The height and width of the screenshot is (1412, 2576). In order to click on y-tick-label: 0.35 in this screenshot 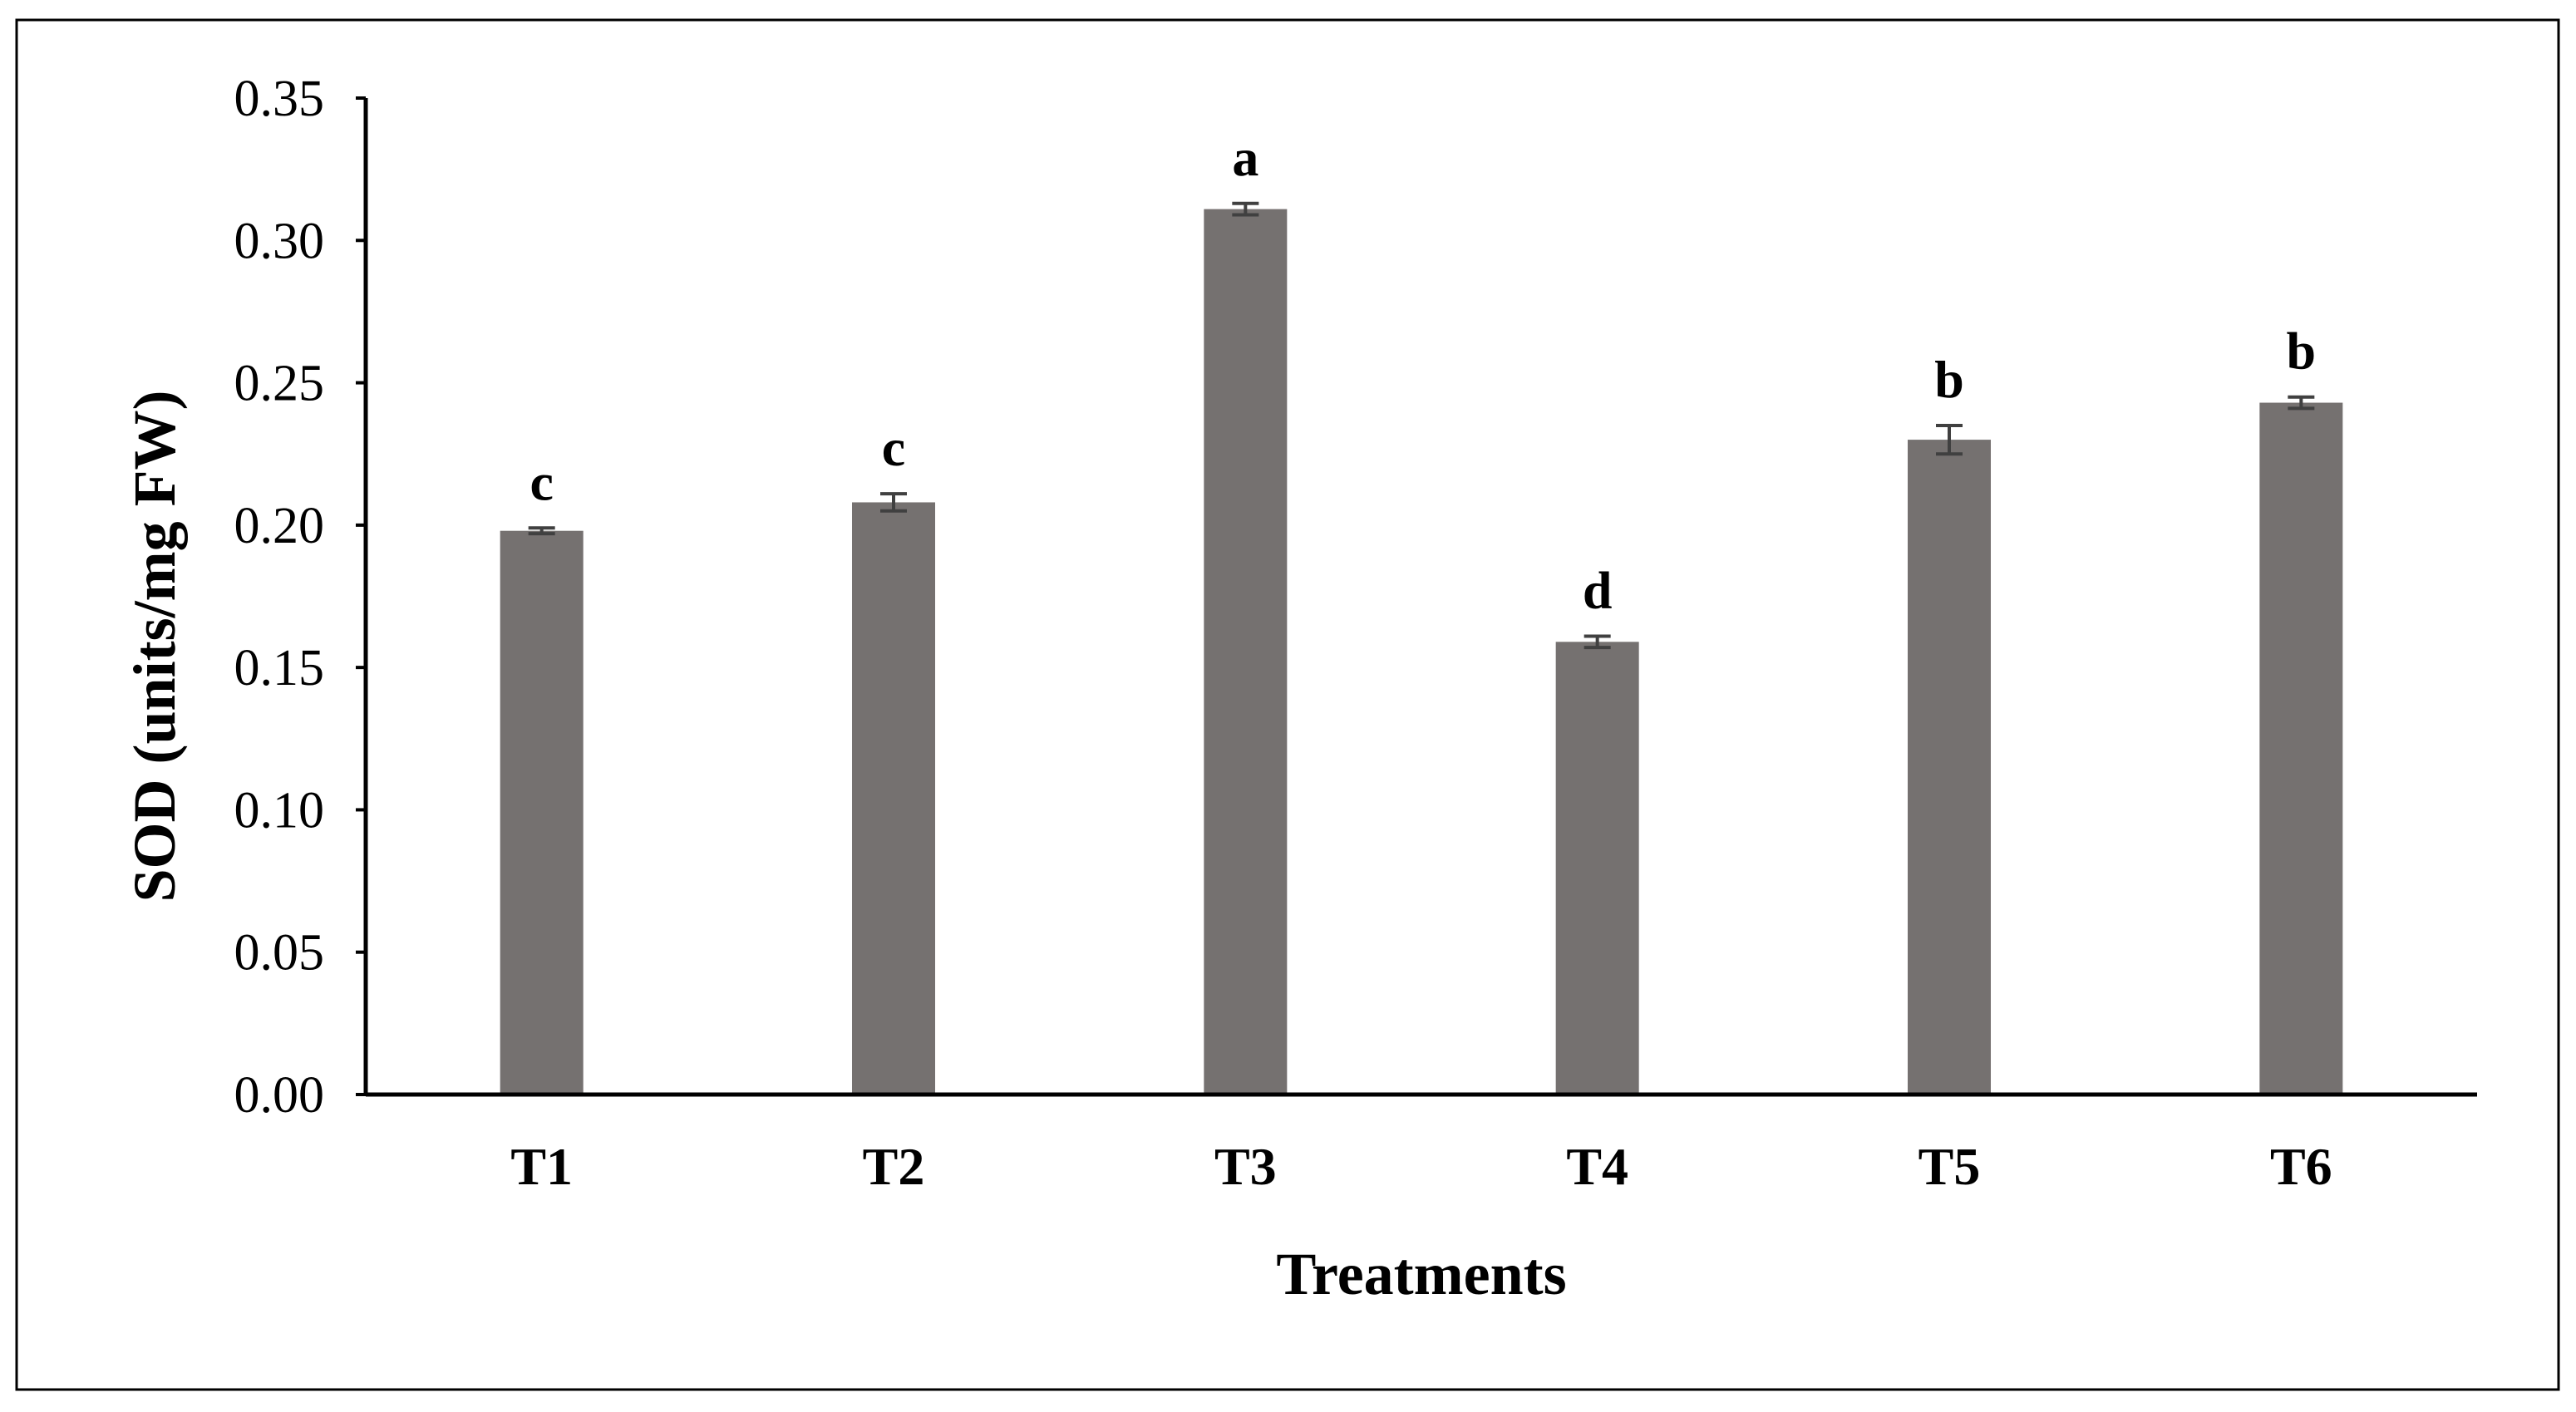, I will do `click(279, 99)`.